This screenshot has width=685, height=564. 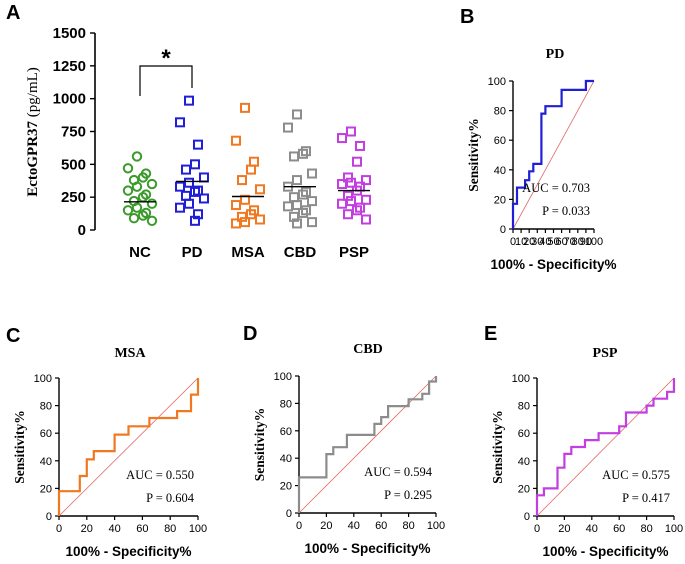 I want to click on y-tick-label: 750, so click(x=73, y=132).